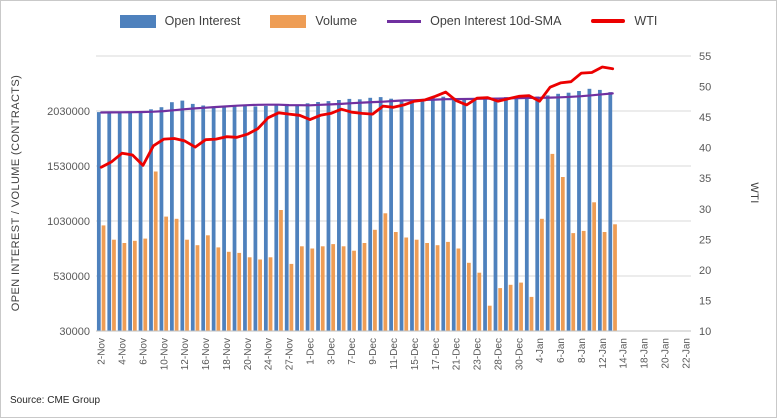 The image size is (777, 418). I want to click on wti-line-swatch-icon, so click(608, 21).